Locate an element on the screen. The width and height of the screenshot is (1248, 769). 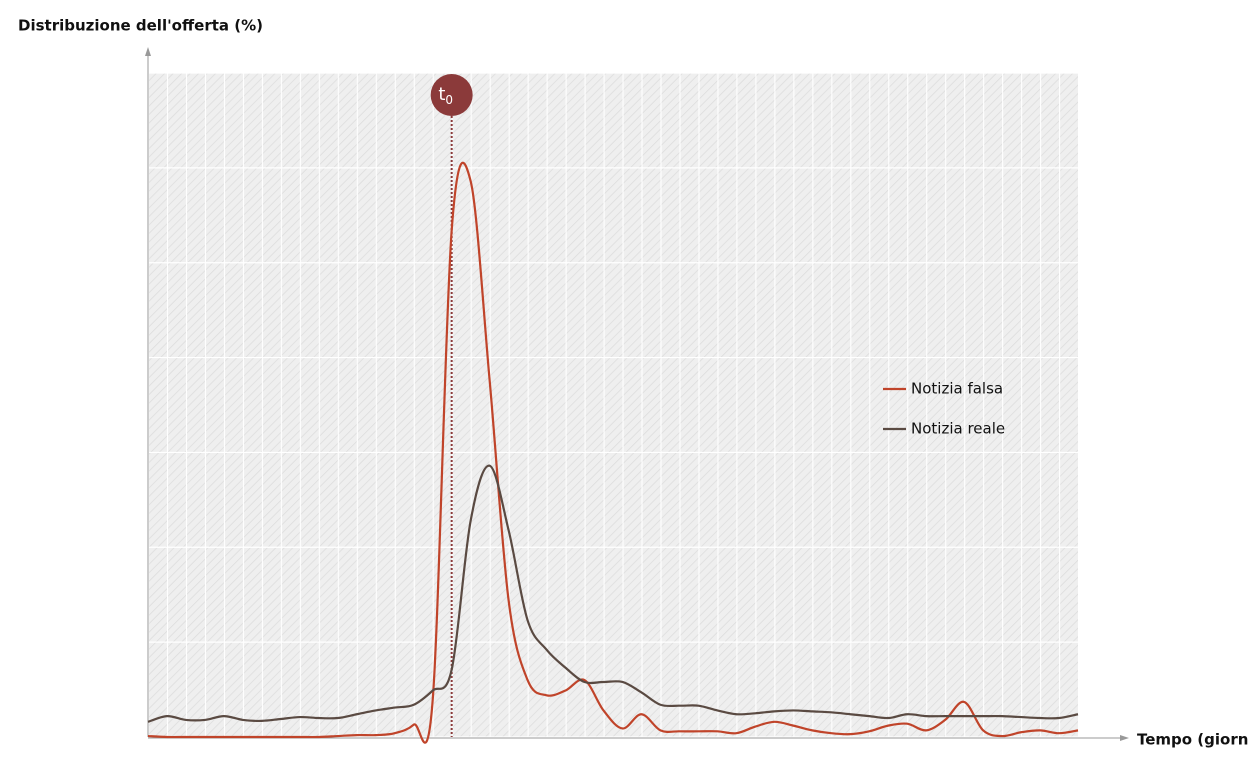
annotation-label: t0 is located at coordinates (445, 95).